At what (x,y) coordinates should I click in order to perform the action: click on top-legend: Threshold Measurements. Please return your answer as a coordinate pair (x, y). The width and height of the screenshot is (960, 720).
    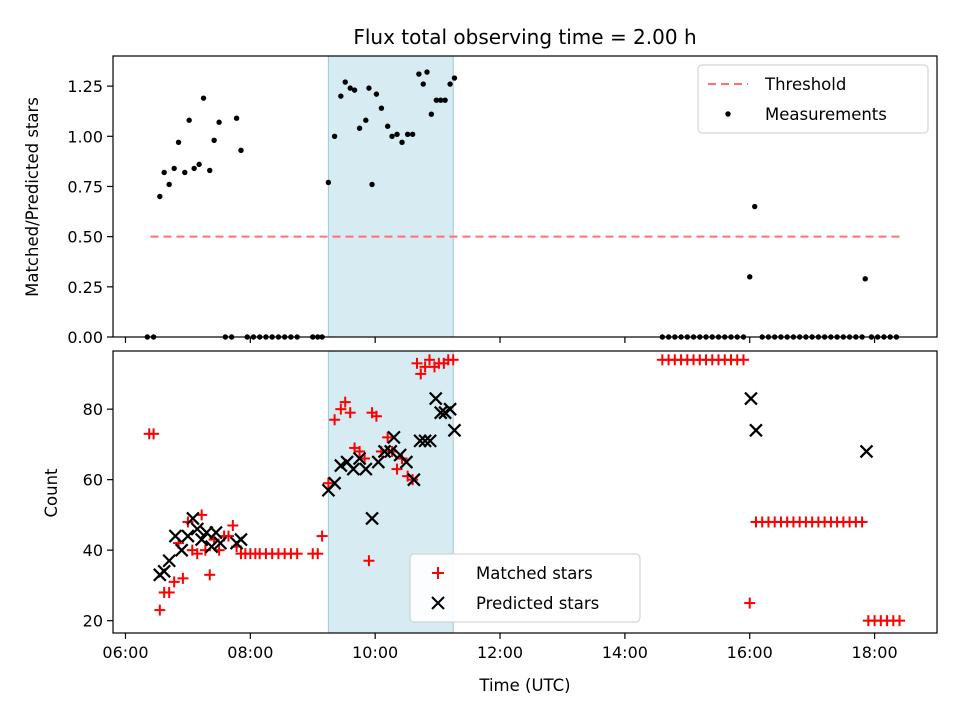
    Looking at the image, I should click on (813, 99).